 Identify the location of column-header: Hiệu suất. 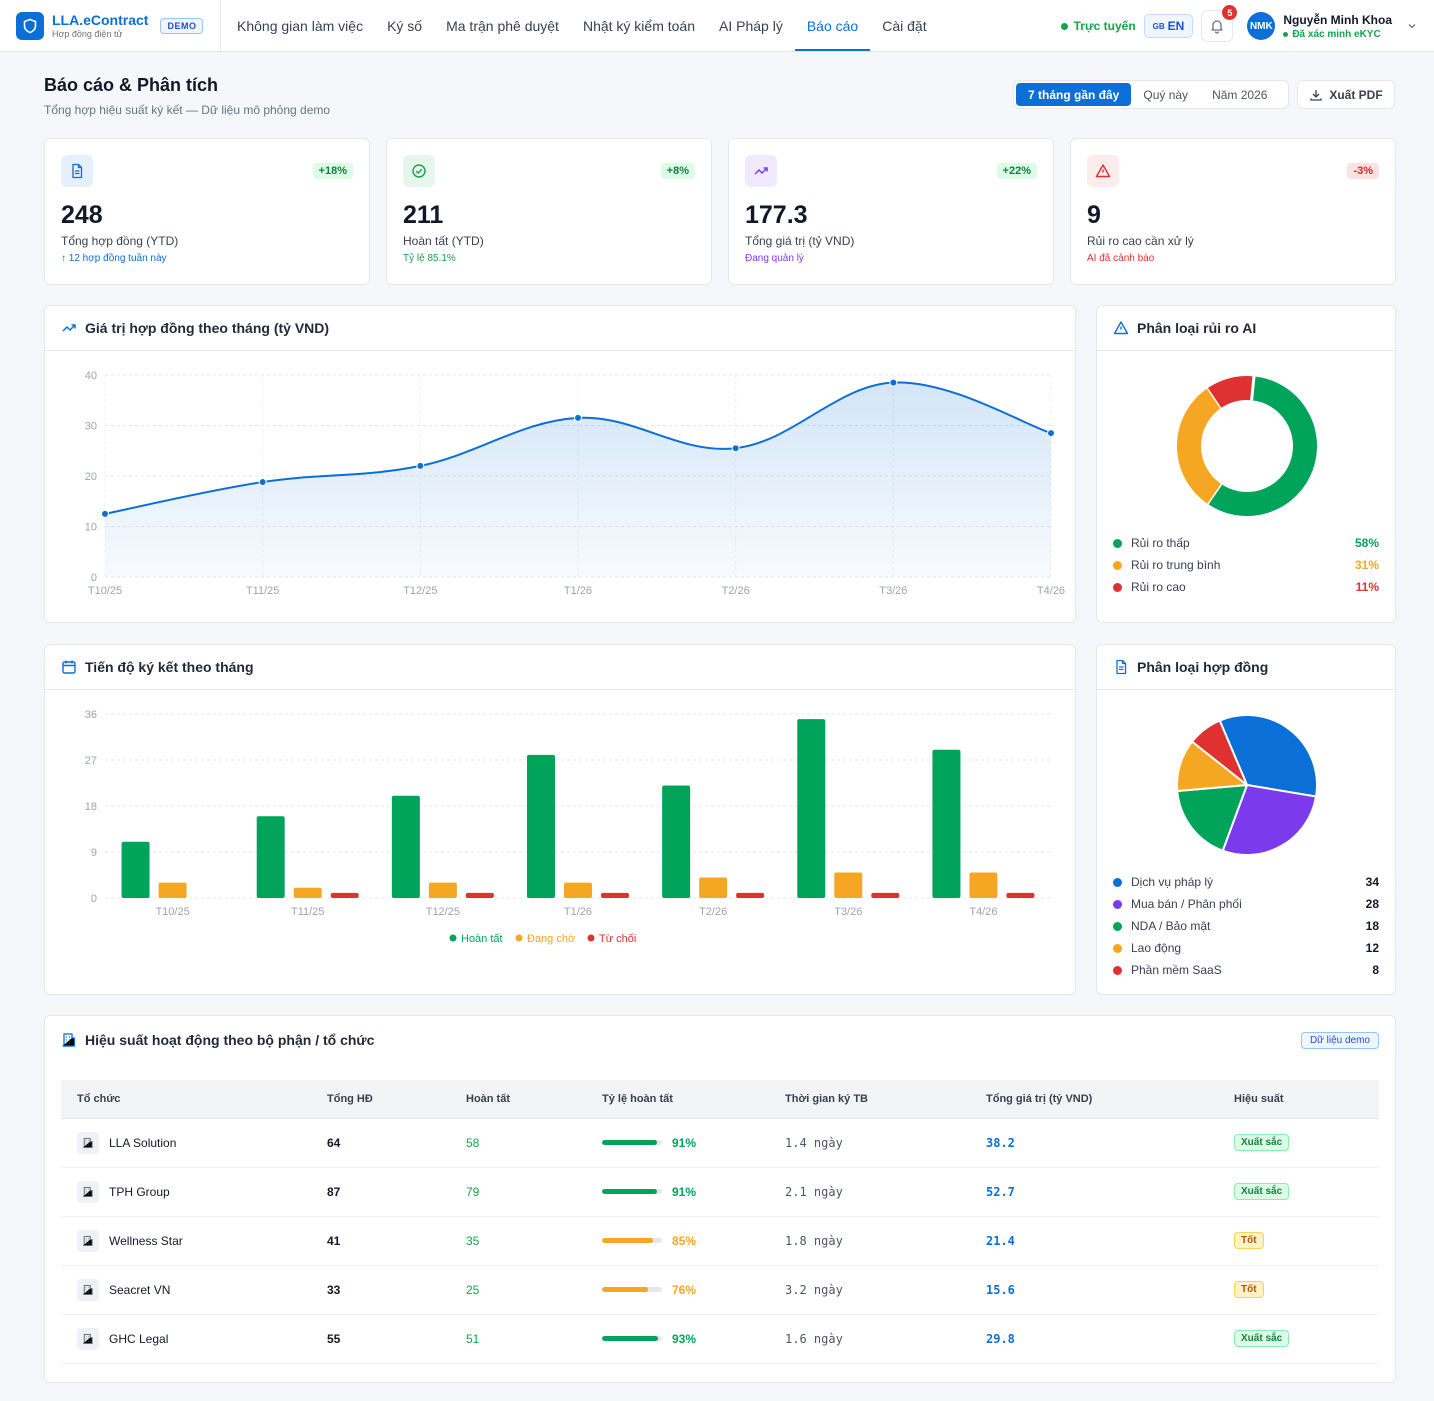
(1298, 1099).